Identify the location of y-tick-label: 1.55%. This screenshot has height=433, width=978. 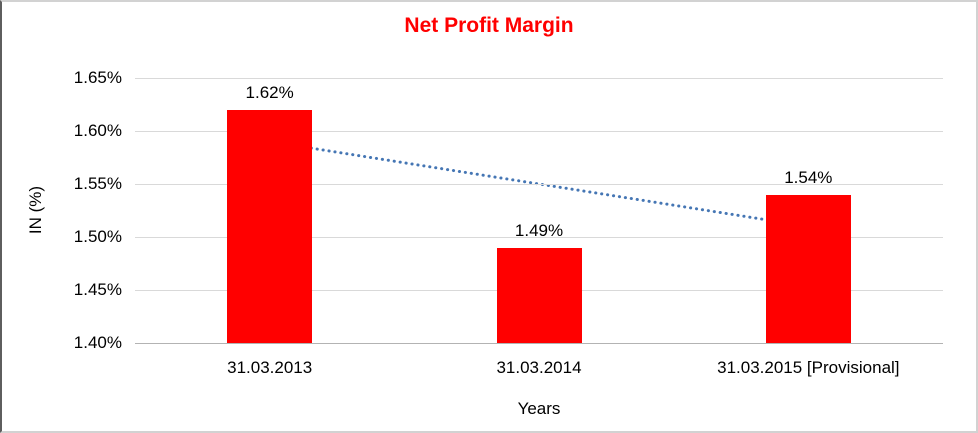
(97, 183).